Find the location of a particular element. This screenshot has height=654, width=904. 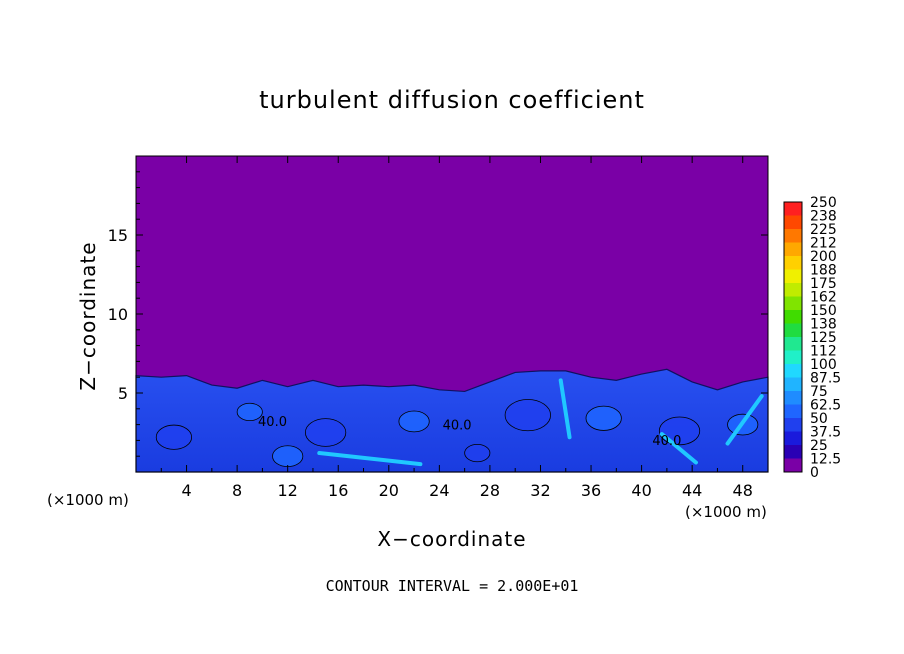

colorbar-label: 112 is located at coordinates (823, 352).